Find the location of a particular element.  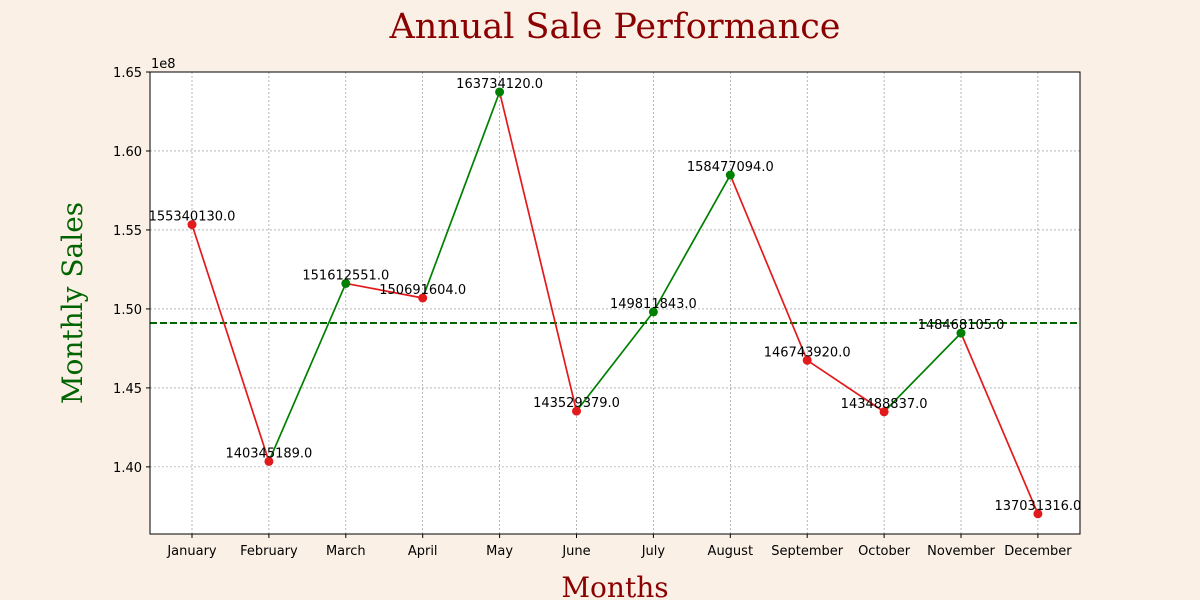

data-label: 146743920.0 is located at coordinates (807, 352).